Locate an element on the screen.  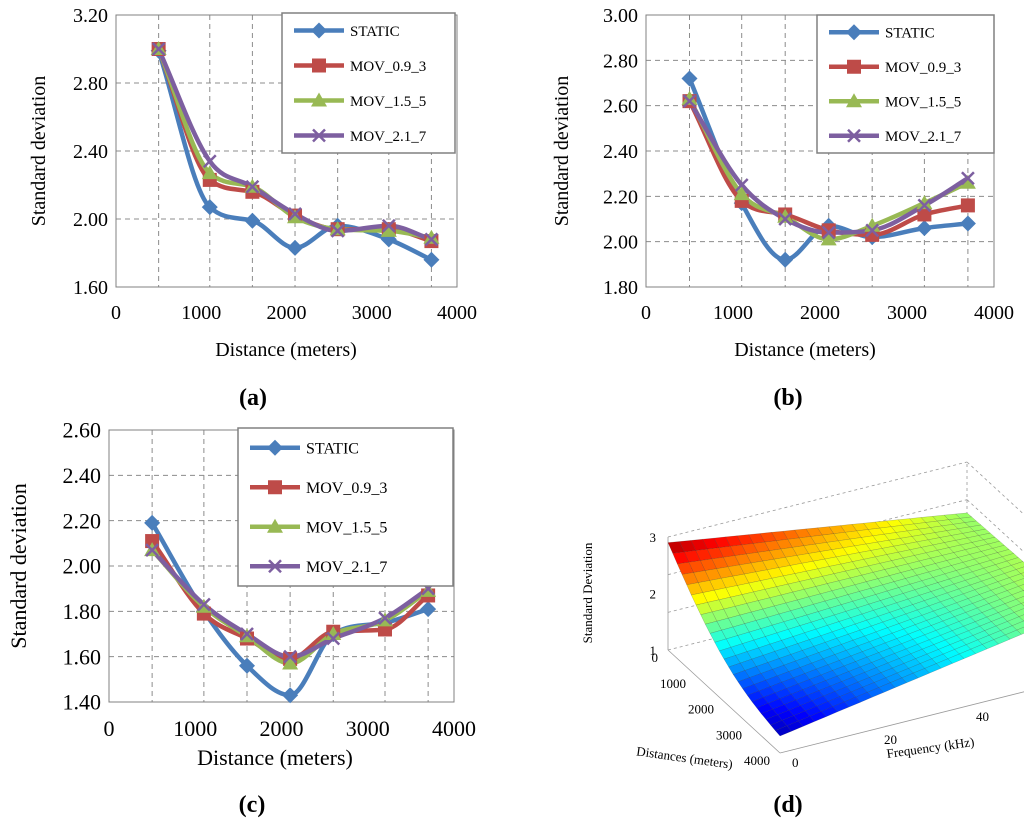
y-tick-label: 1.80 is located at coordinates (620, 288).